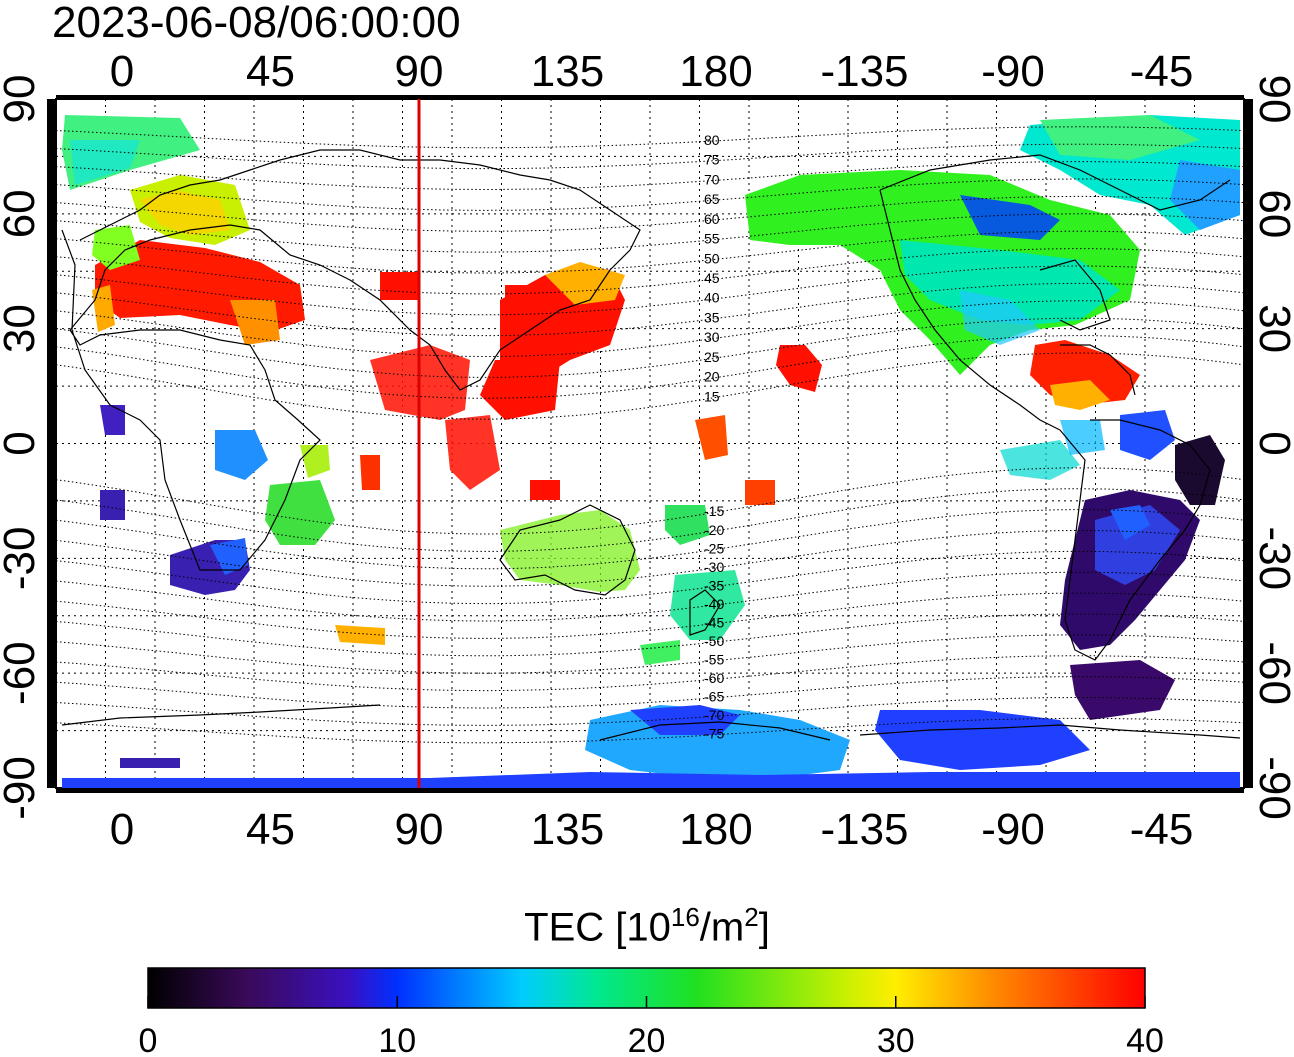 Image resolution: width=1294 pixels, height=1057 pixels. What do you see at coordinates (712, 140) in the screenshot?
I see `contour-label: 80` at bounding box center [712, 140].